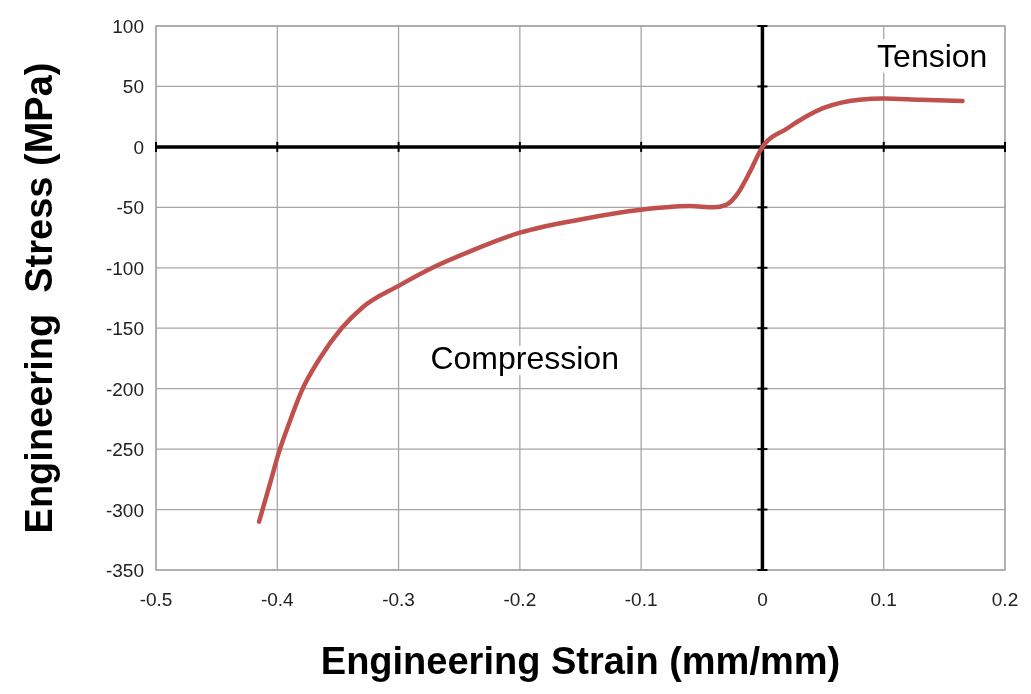 The height and width of the screenshot is (694, 1031). I want to click on y-tick-label: -300, so click(124, 510).